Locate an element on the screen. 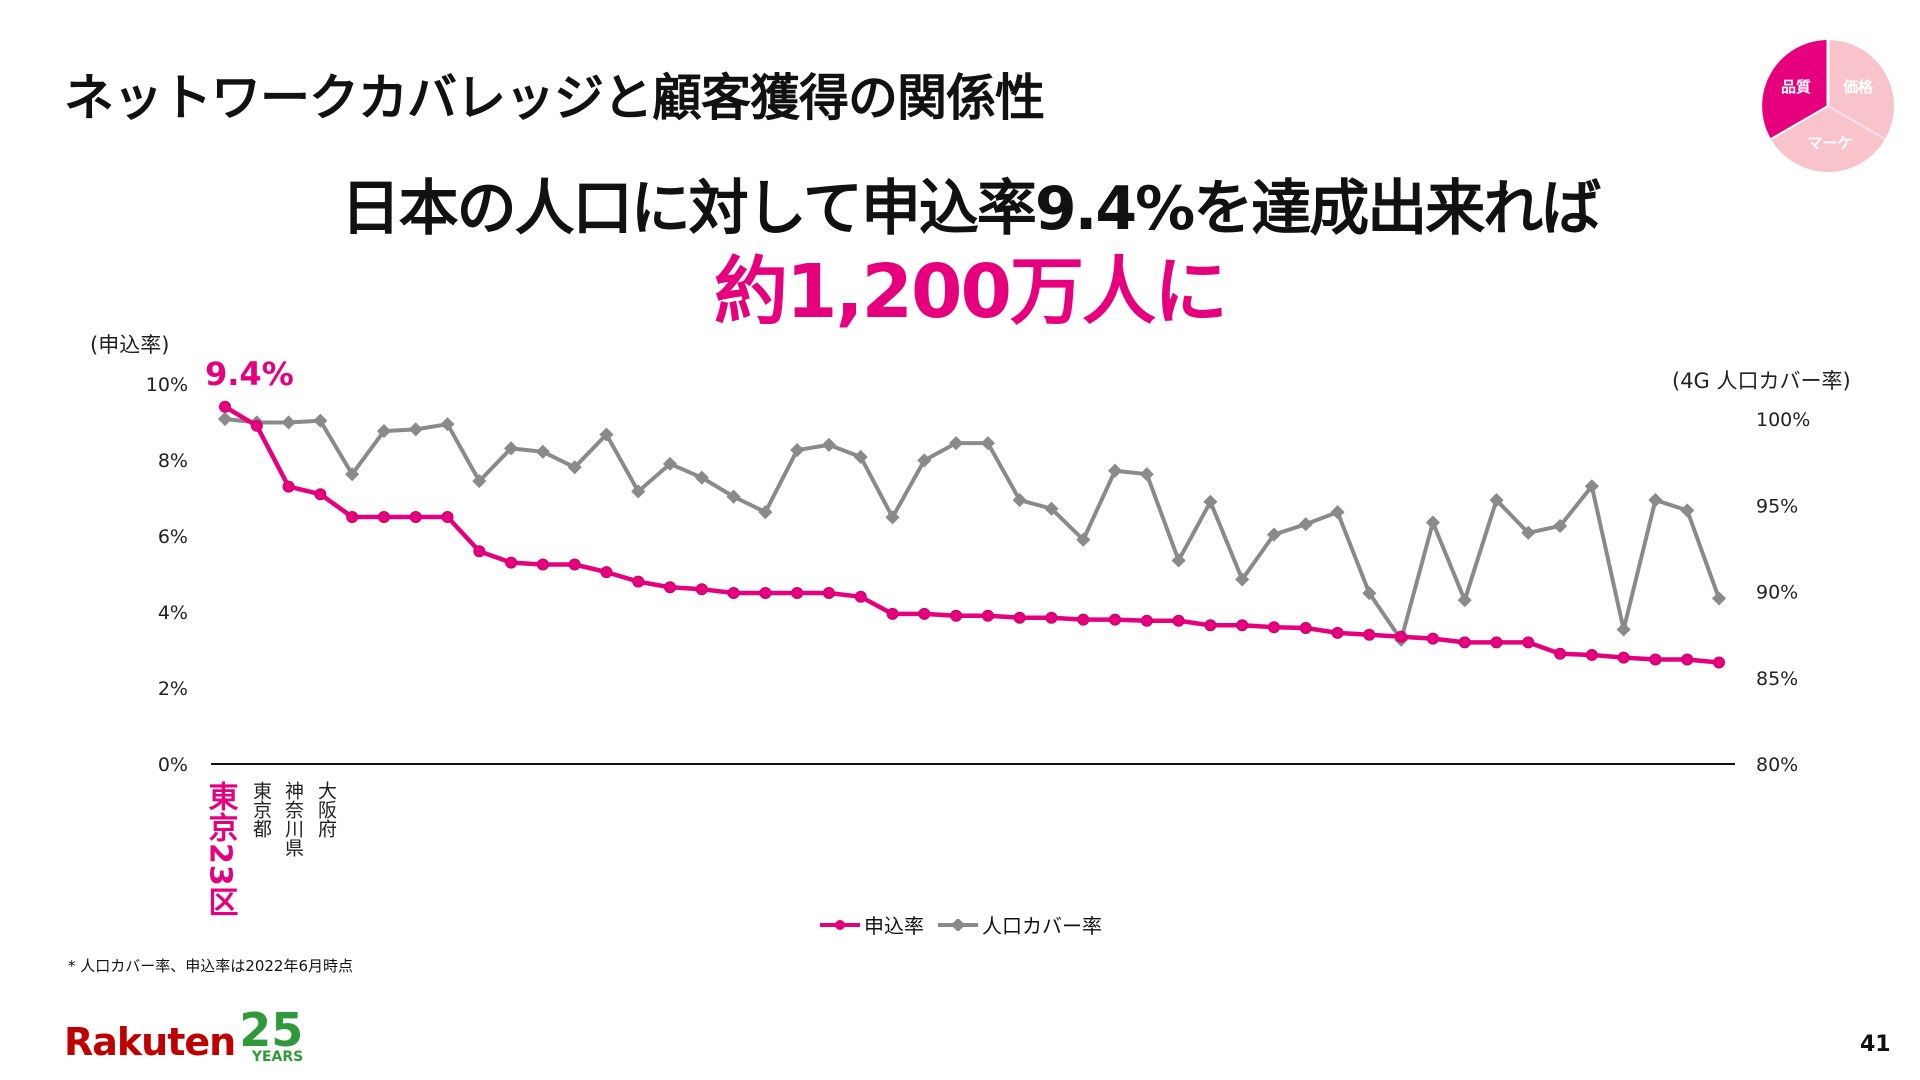 The width and height of the screenshot is (1920, 1080). logo-sub: YEARS is located at coordinates (277, 1057).